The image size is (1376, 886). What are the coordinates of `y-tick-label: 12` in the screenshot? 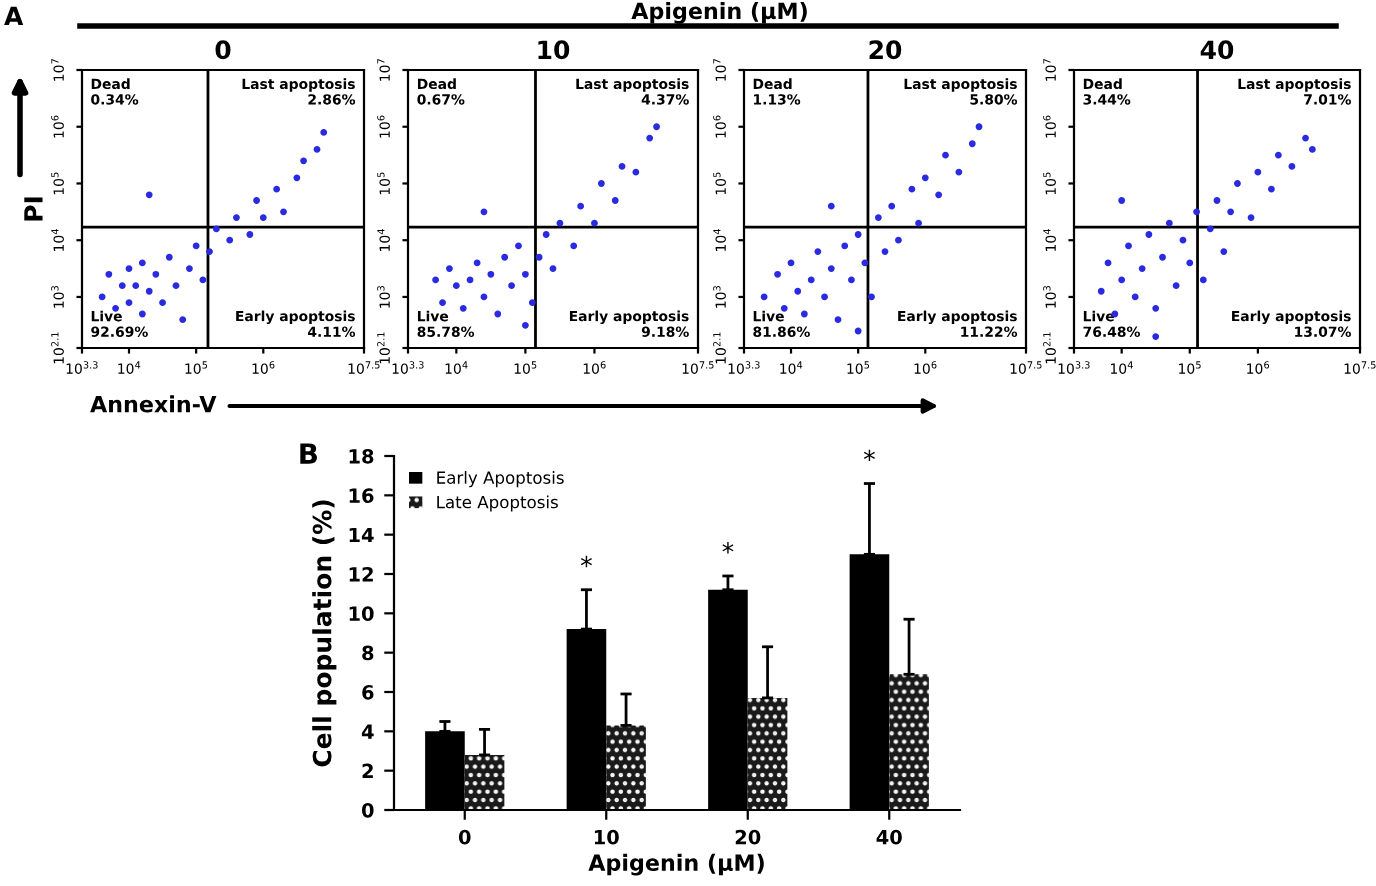 It's located at (361, 574).